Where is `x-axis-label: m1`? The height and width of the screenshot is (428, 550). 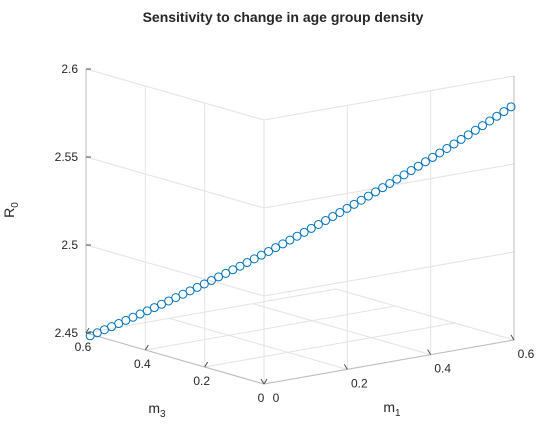
x-axis-label: m1 is located at coordinates (392, 409).